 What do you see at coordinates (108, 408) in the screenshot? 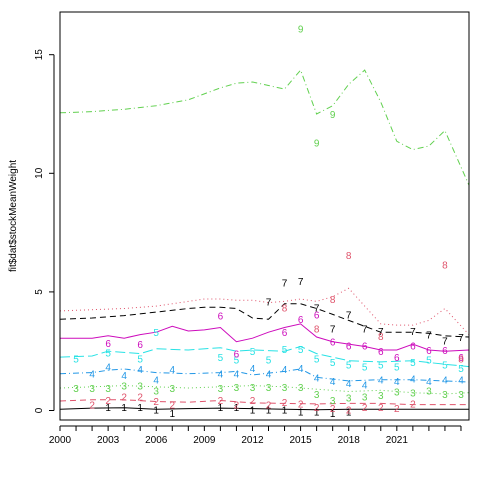
I see `point-label-1-1: 1` at bounding box center [108, 408].